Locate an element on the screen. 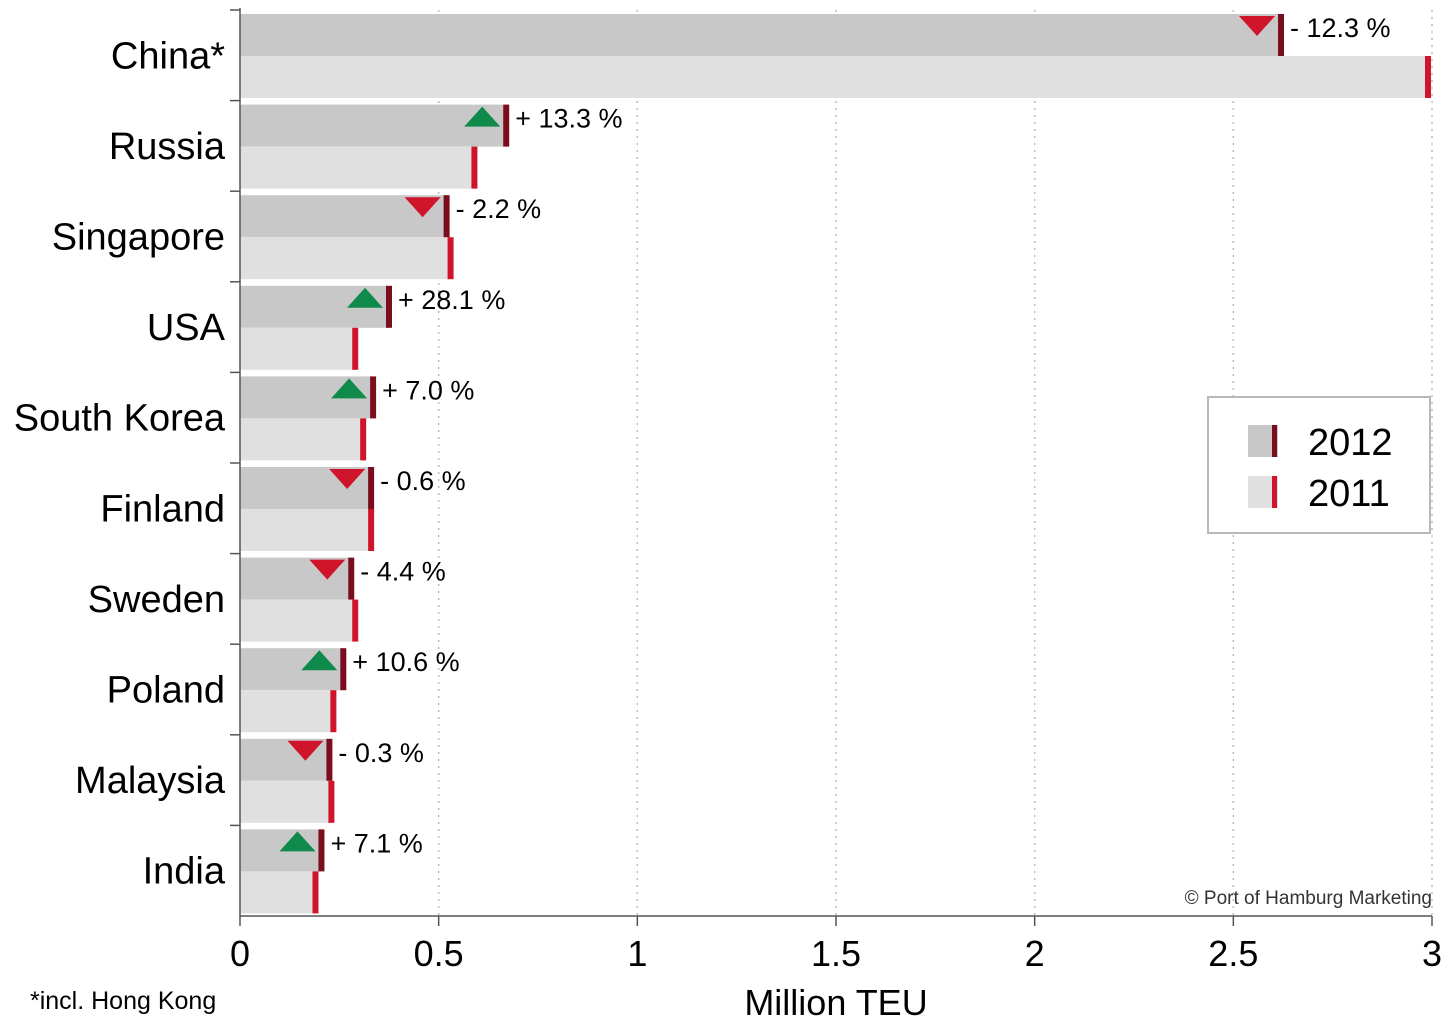 The height and width of the screenshot is (1020, 1445). x-tick-label-3: 1.5 is located at coordinates (836, 953).